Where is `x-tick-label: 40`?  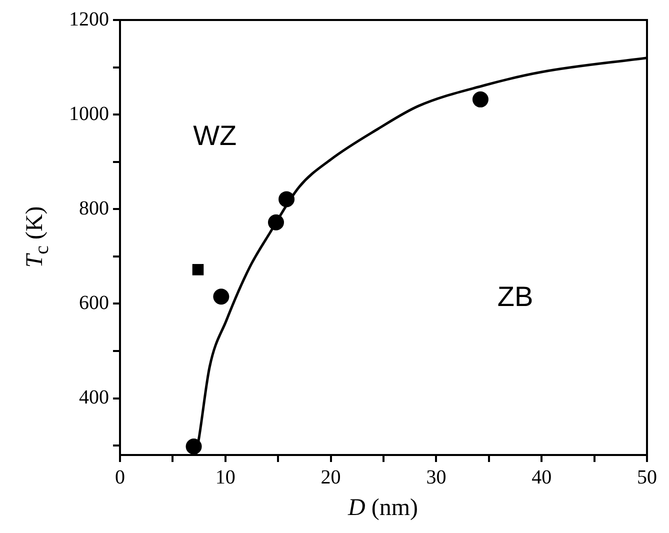
x-tick-label: 40 is located at coordinates (542, 477).